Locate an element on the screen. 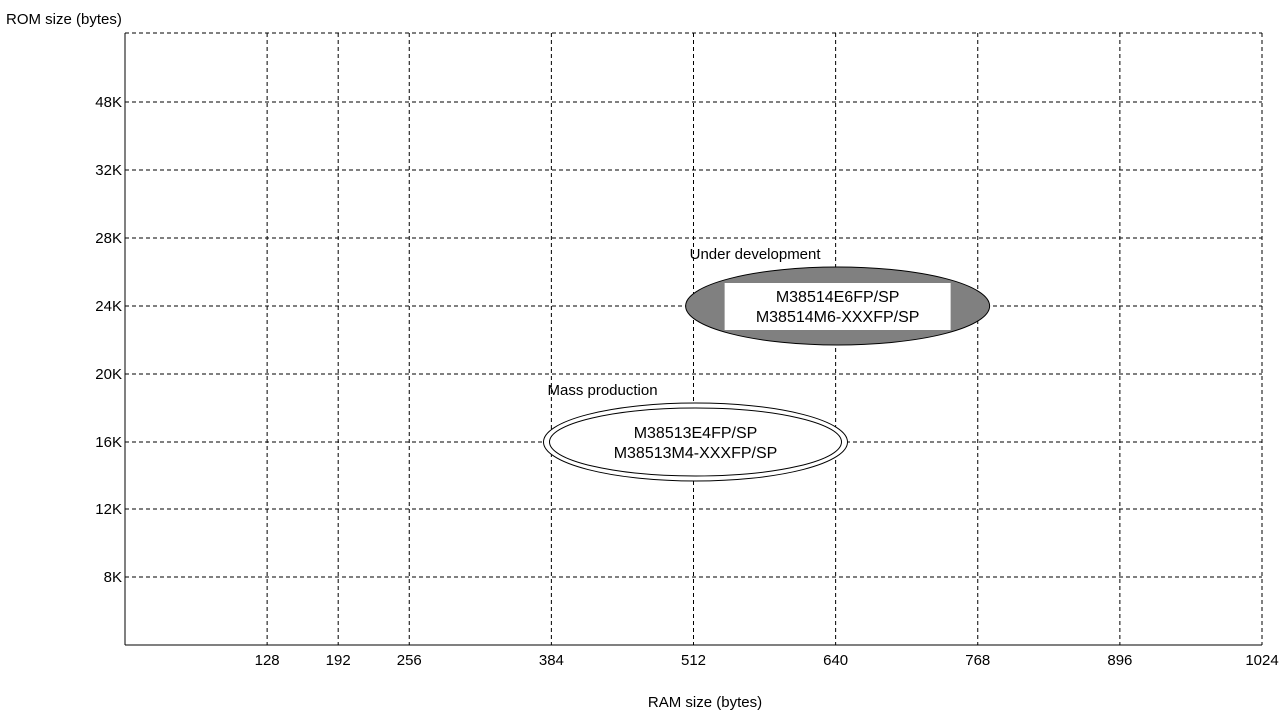 The width and height of the screenshot is (1280, 714). y-tick-label: 48K is located at coordinates (108, 102).